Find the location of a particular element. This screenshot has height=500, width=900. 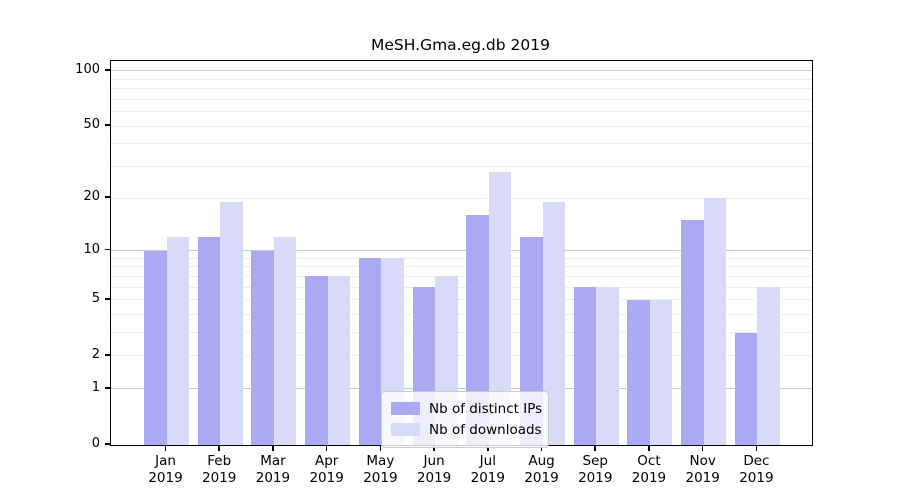

bar-nb-of-downloads-feb is located at coordinates (231, 323).